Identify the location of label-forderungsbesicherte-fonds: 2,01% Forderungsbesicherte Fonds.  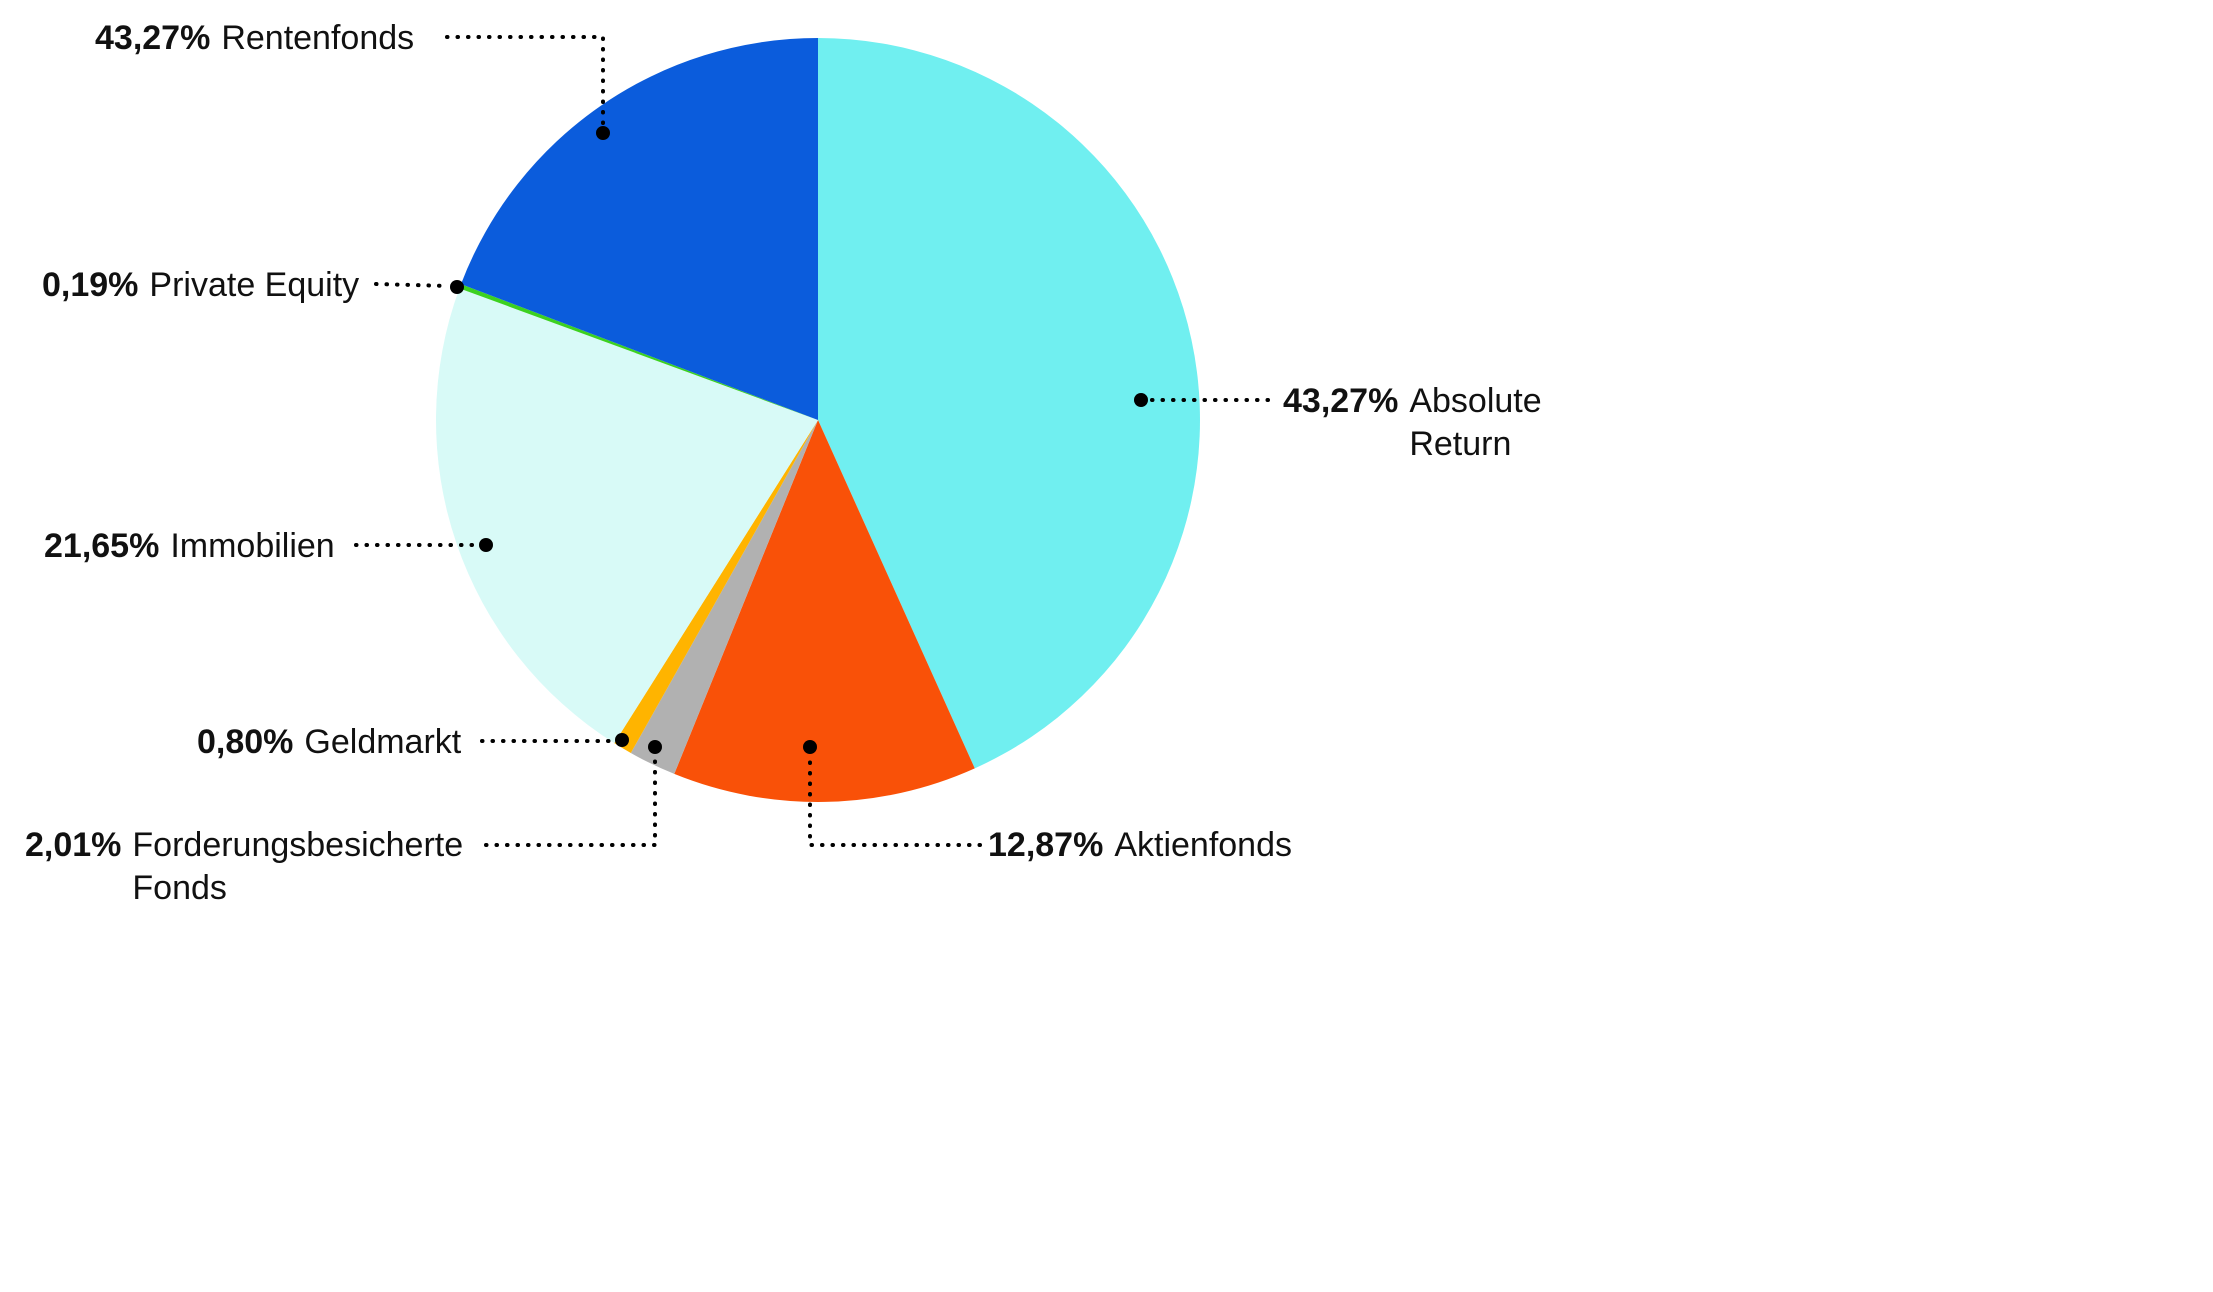
(259, 867).